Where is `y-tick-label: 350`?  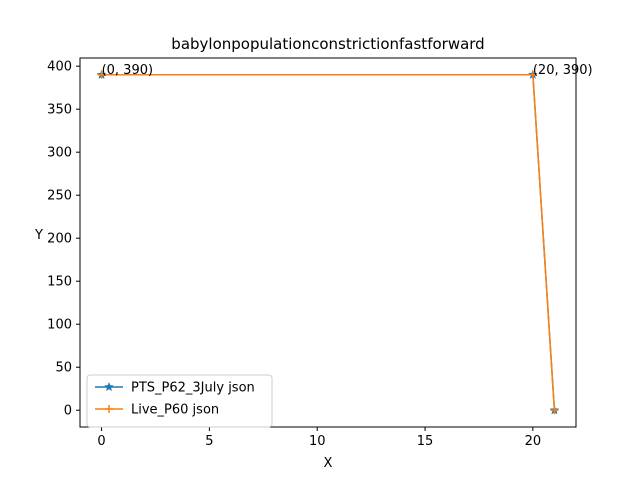
y-tick-label: 350 is located at coordinates (59, 110).